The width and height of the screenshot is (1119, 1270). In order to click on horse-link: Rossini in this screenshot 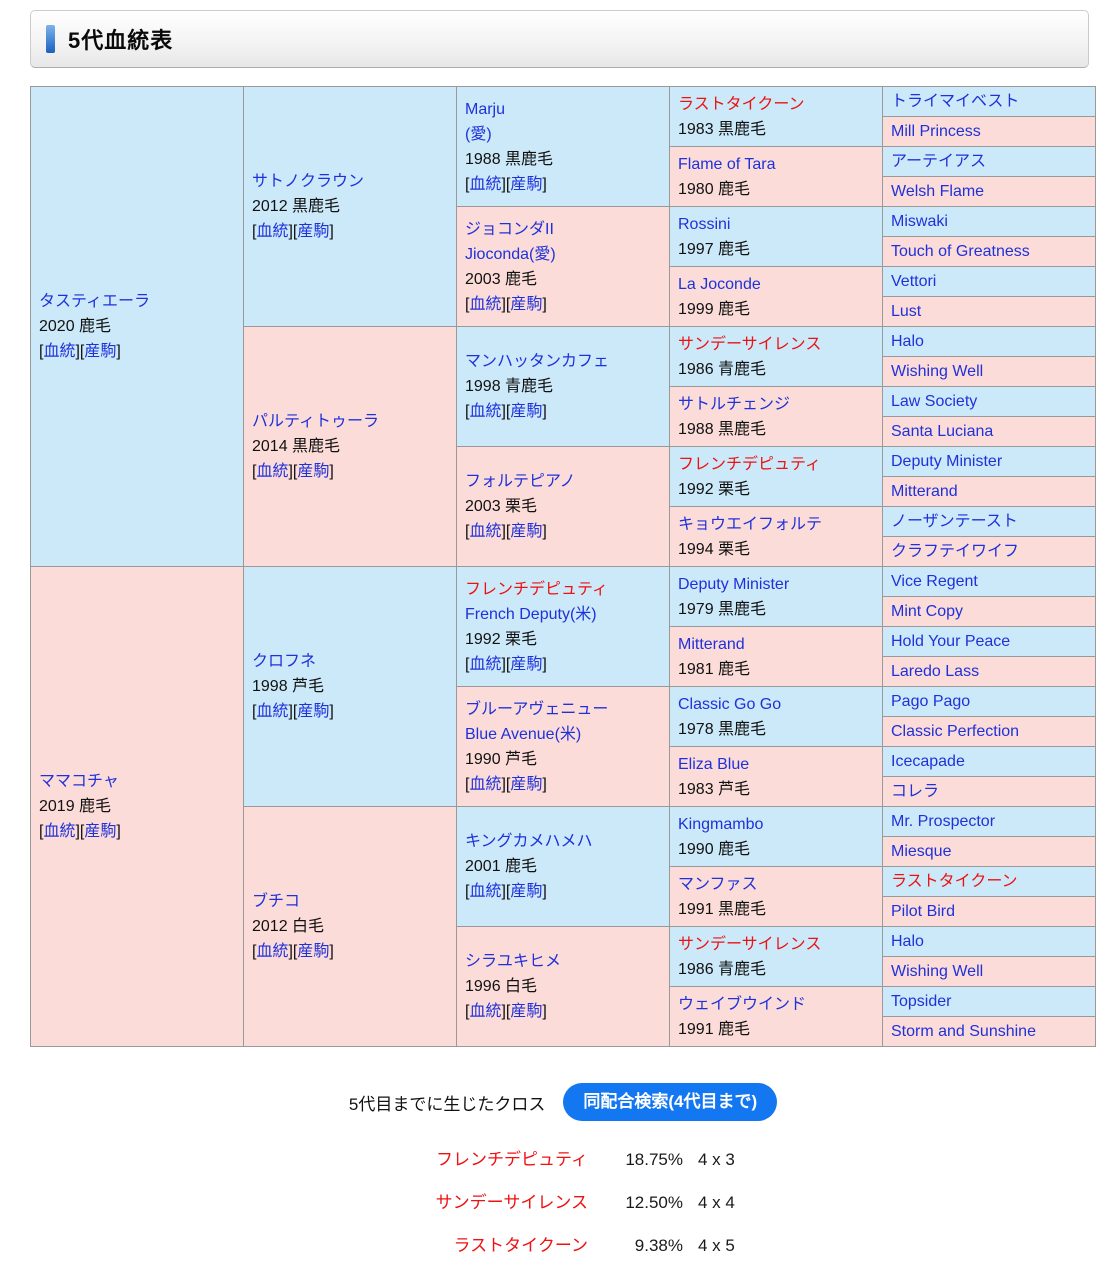, I will do `click(704, 224)`.